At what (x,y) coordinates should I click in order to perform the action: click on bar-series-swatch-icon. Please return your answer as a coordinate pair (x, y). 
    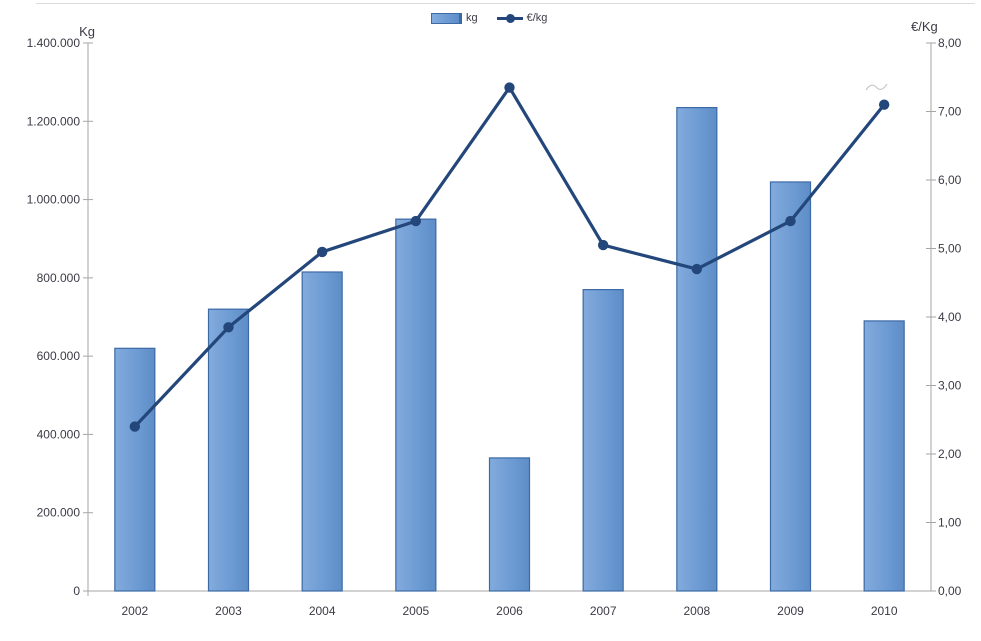
    Looking at the image, I should click on (446, 18).